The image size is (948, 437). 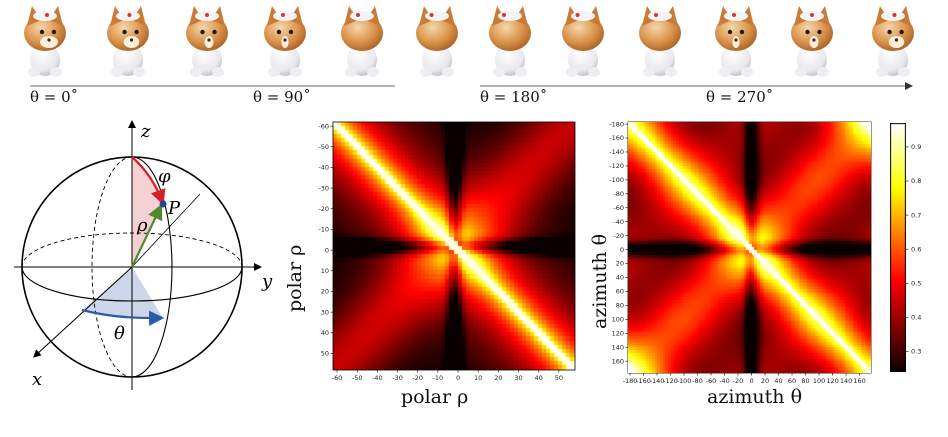 I want to click on polar-xtick-label: 0, so click(x=458, y=378).